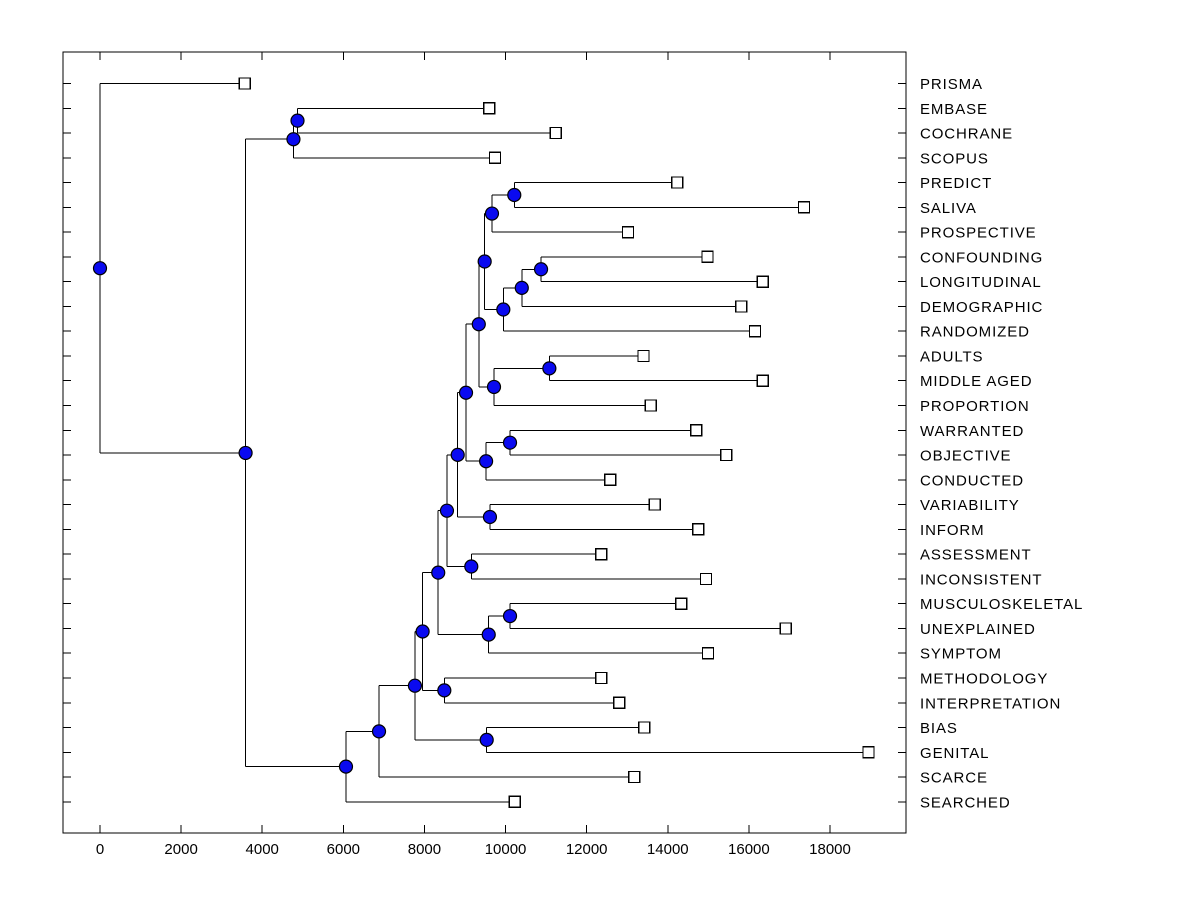 The image size is (1200, 900). Describe the element at coordinates (975, 406) in the screenshot. I see `leaf-label: PROPORTION` at that location.